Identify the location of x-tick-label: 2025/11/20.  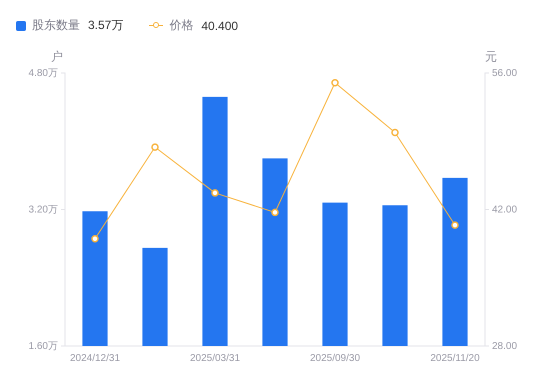
(455, 358).